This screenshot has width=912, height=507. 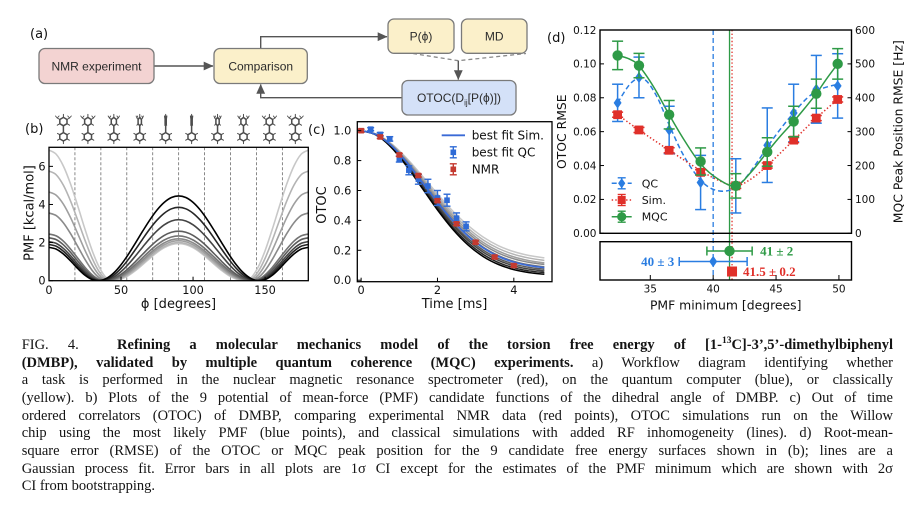 What do you see at coordinates (437, 290) in the screenshot?
I see `x-tick-label: 2` at bounding box center [437, 290].